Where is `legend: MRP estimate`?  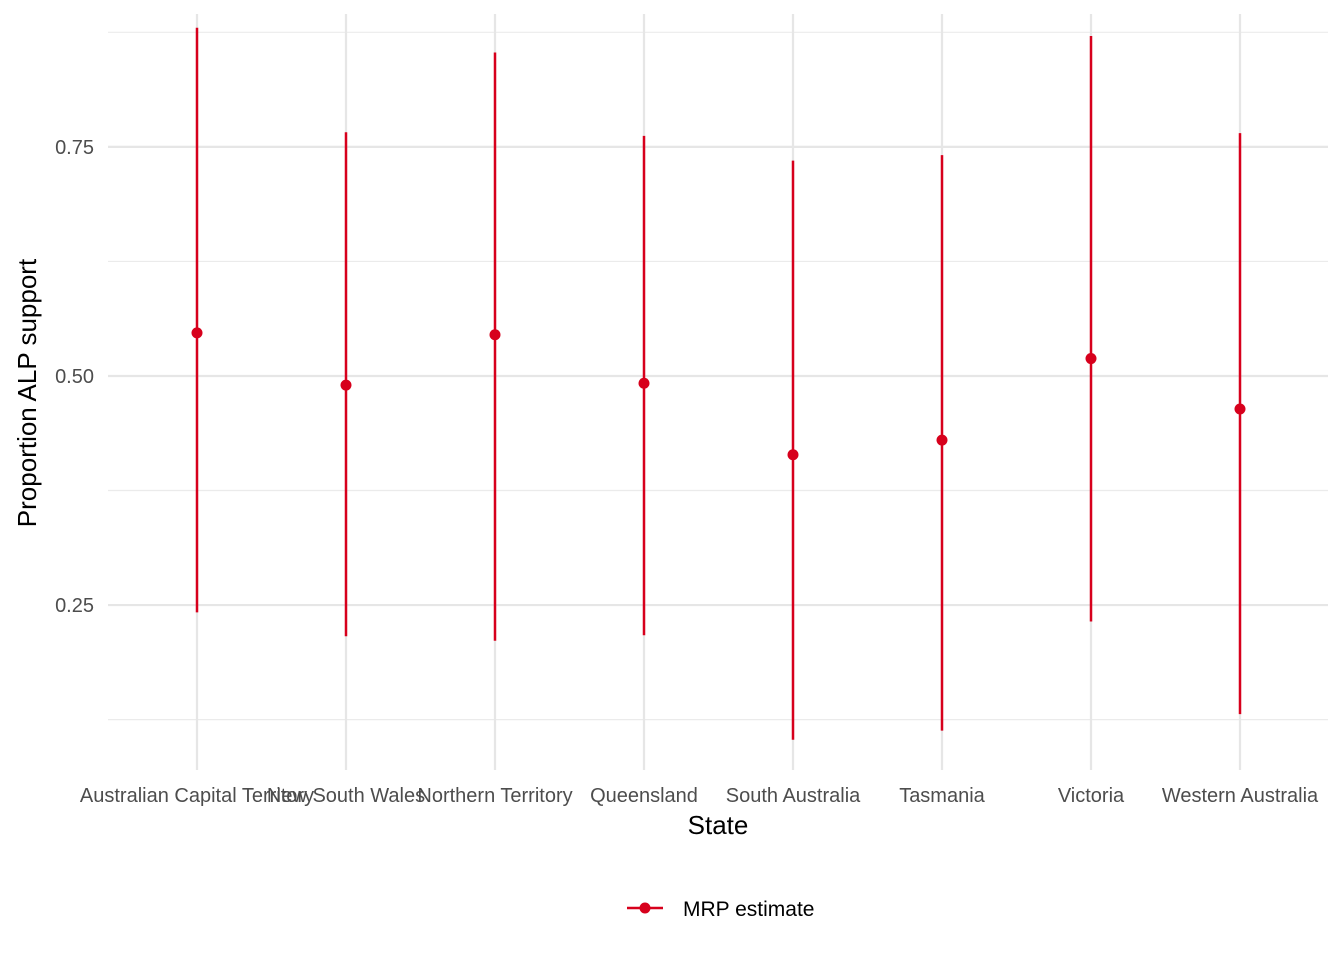
legend: MRP estimate is located at coordinates (721, 909).